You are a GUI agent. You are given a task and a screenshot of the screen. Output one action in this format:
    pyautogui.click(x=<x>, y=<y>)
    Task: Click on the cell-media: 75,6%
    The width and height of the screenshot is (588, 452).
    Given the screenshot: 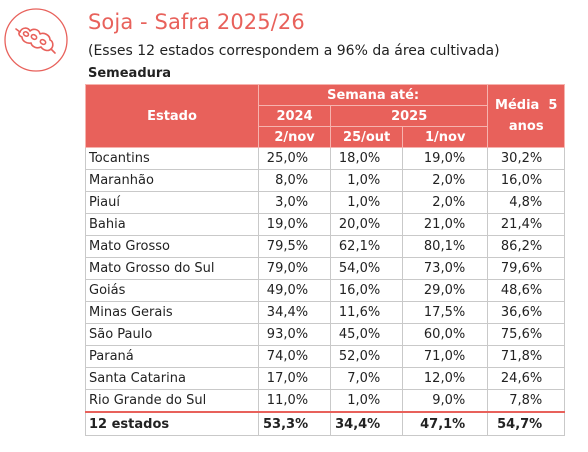 What is the action you would take?
    pyautogui.click(x=526, y=334)
    